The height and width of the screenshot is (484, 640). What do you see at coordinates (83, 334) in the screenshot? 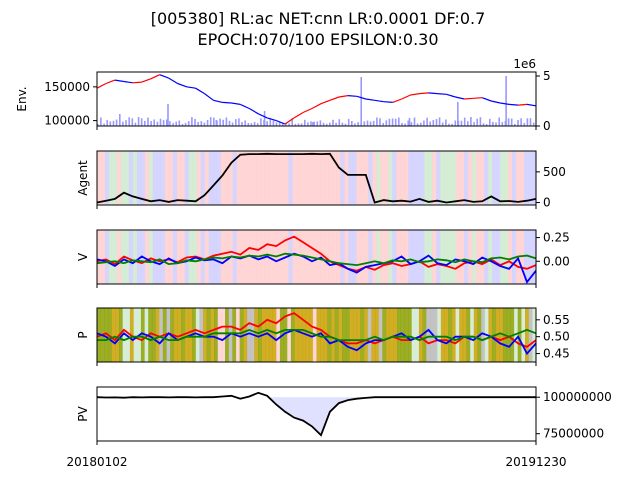
I see `y-axis-label: P` at bounding box center [83, 334].